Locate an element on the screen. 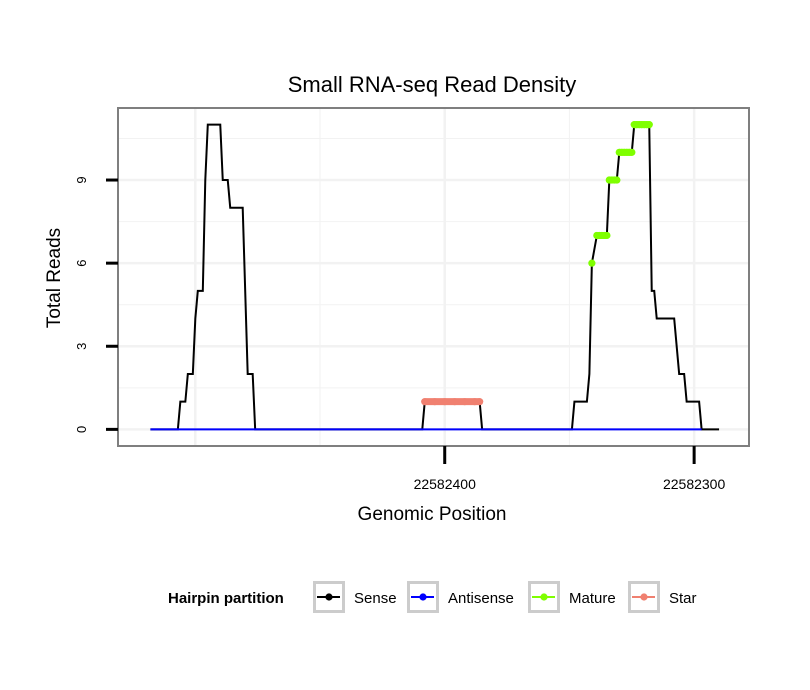  y-tick-label: 9 is located at coordinates (81, 179).